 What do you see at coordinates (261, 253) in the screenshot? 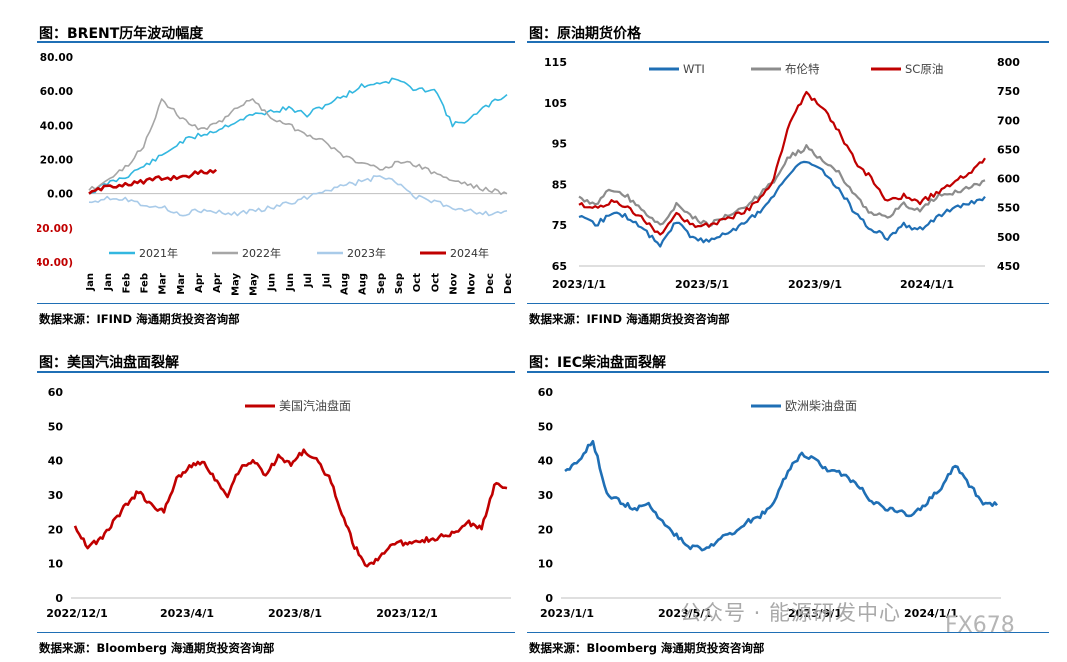
I see `legend-label: 2022年` at bounding box center [261, 253].